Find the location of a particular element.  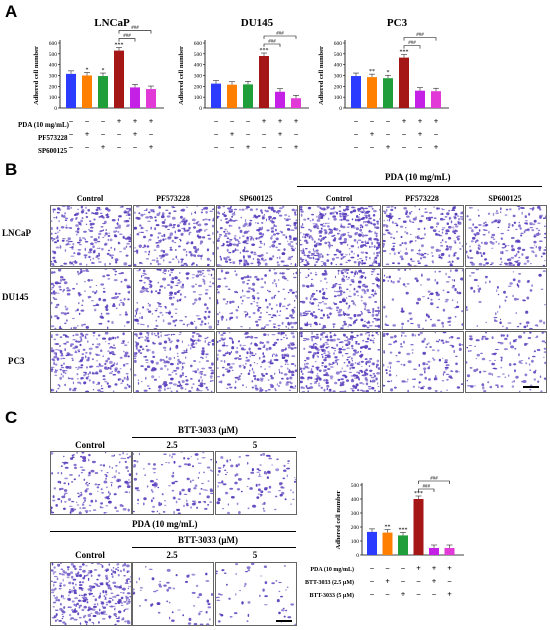

panel-label-c: C is located at coordinates (11, 417).